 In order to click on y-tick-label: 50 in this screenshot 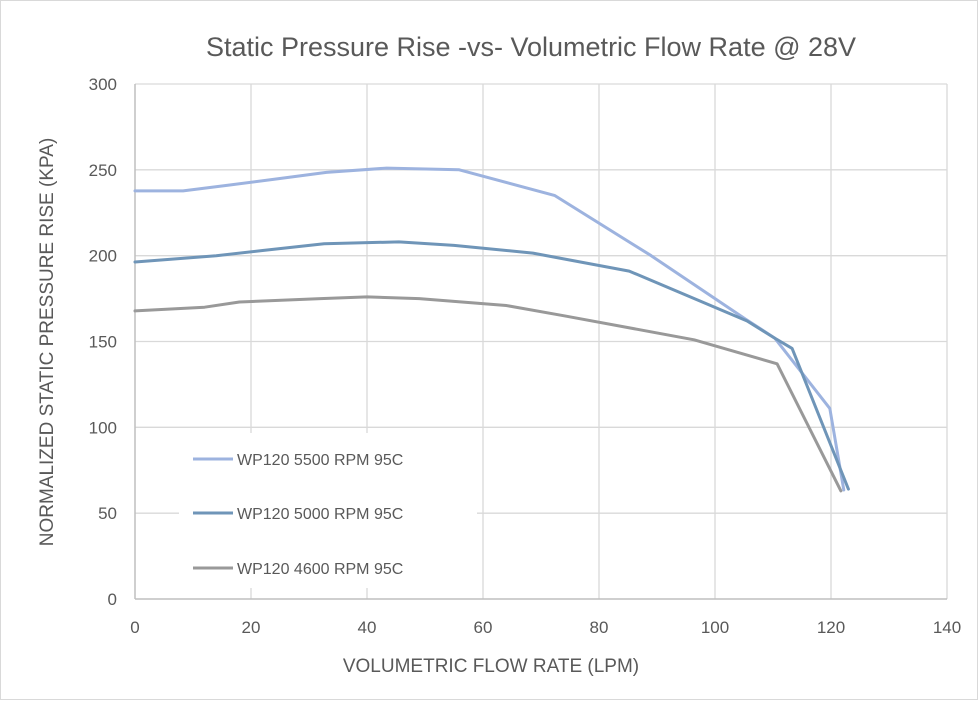, I will do `click(107, 513)`.